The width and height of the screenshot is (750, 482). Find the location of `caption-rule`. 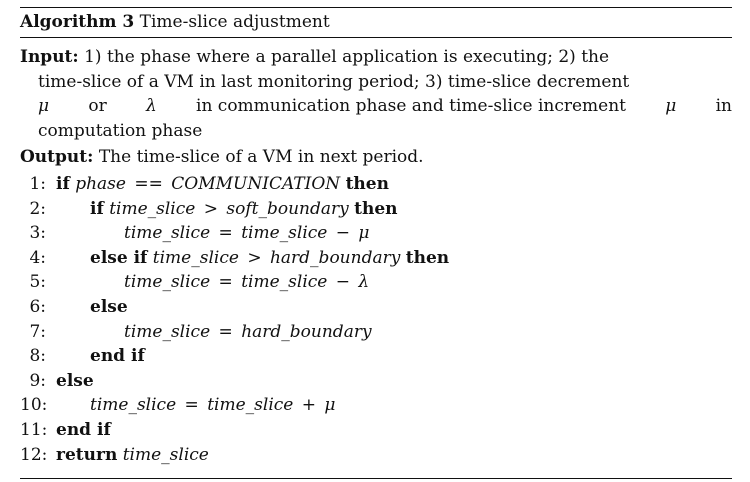

caption-rule is located at coordinates (376, 37).